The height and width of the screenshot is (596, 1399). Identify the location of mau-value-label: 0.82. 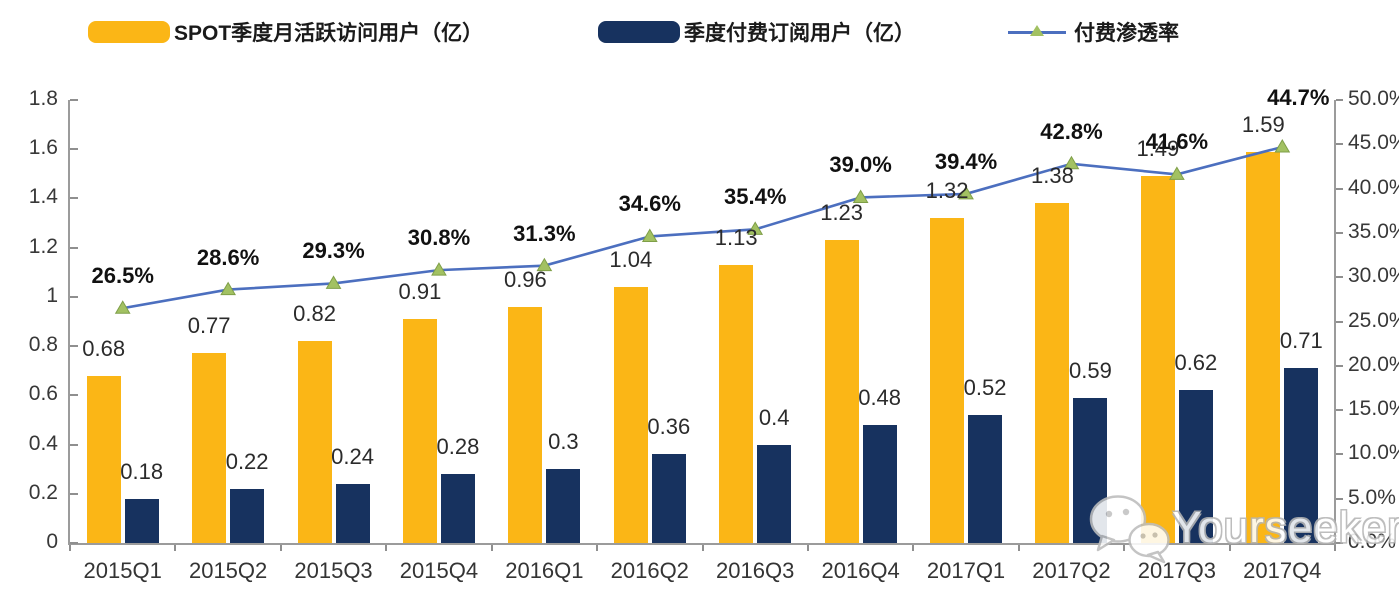
(314, 314).